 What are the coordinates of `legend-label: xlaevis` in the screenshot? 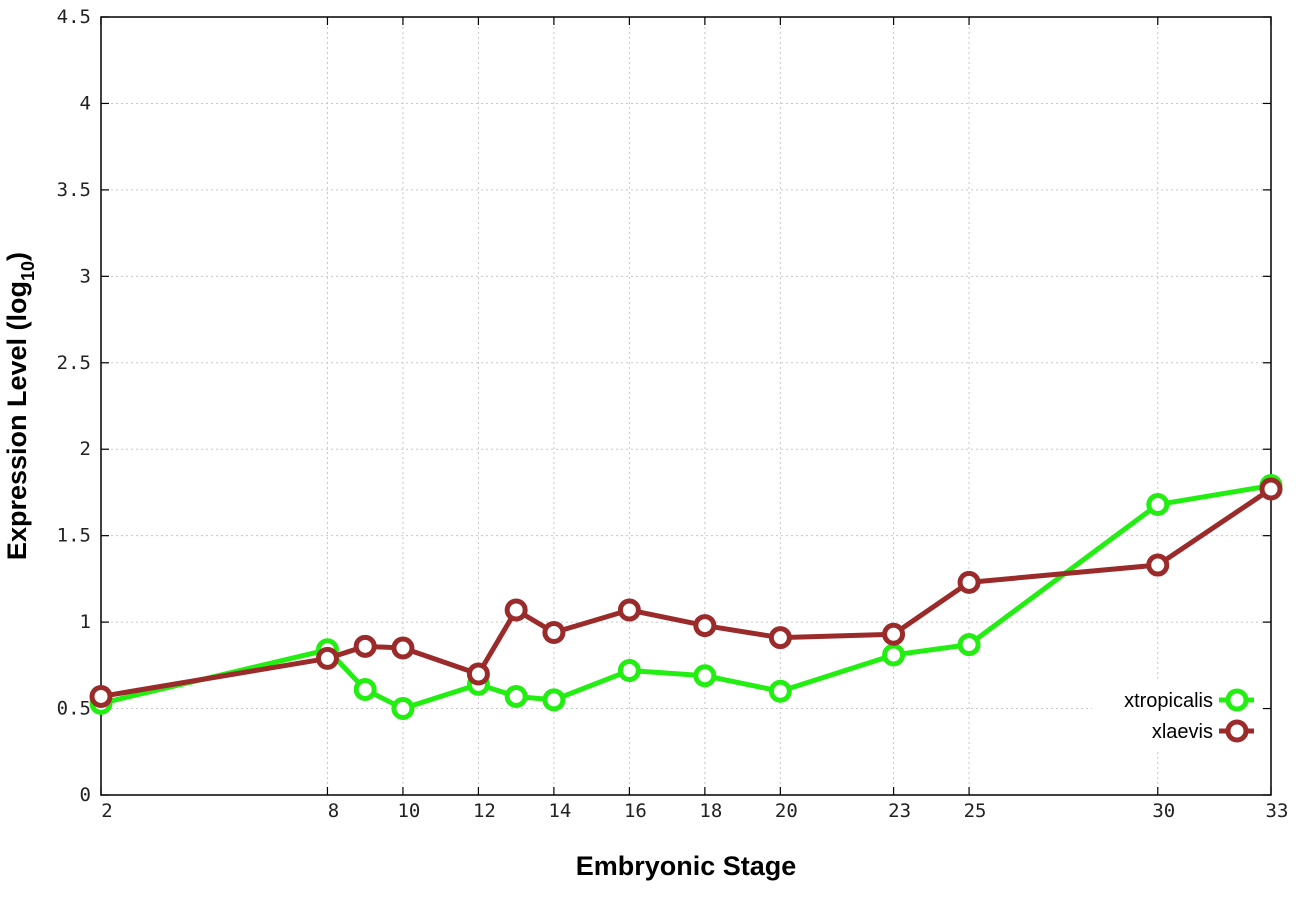 It's located at (1182, 732).